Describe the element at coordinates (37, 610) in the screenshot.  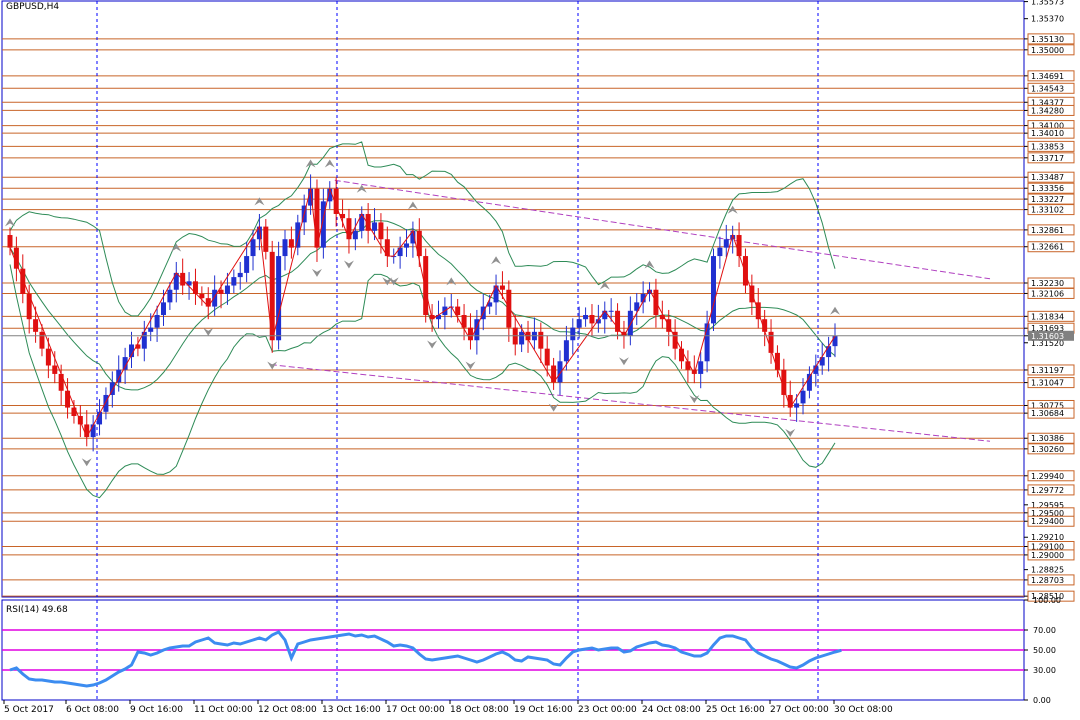
I see `rsi-indicator-label: RSI(14) 49.68` at that location.